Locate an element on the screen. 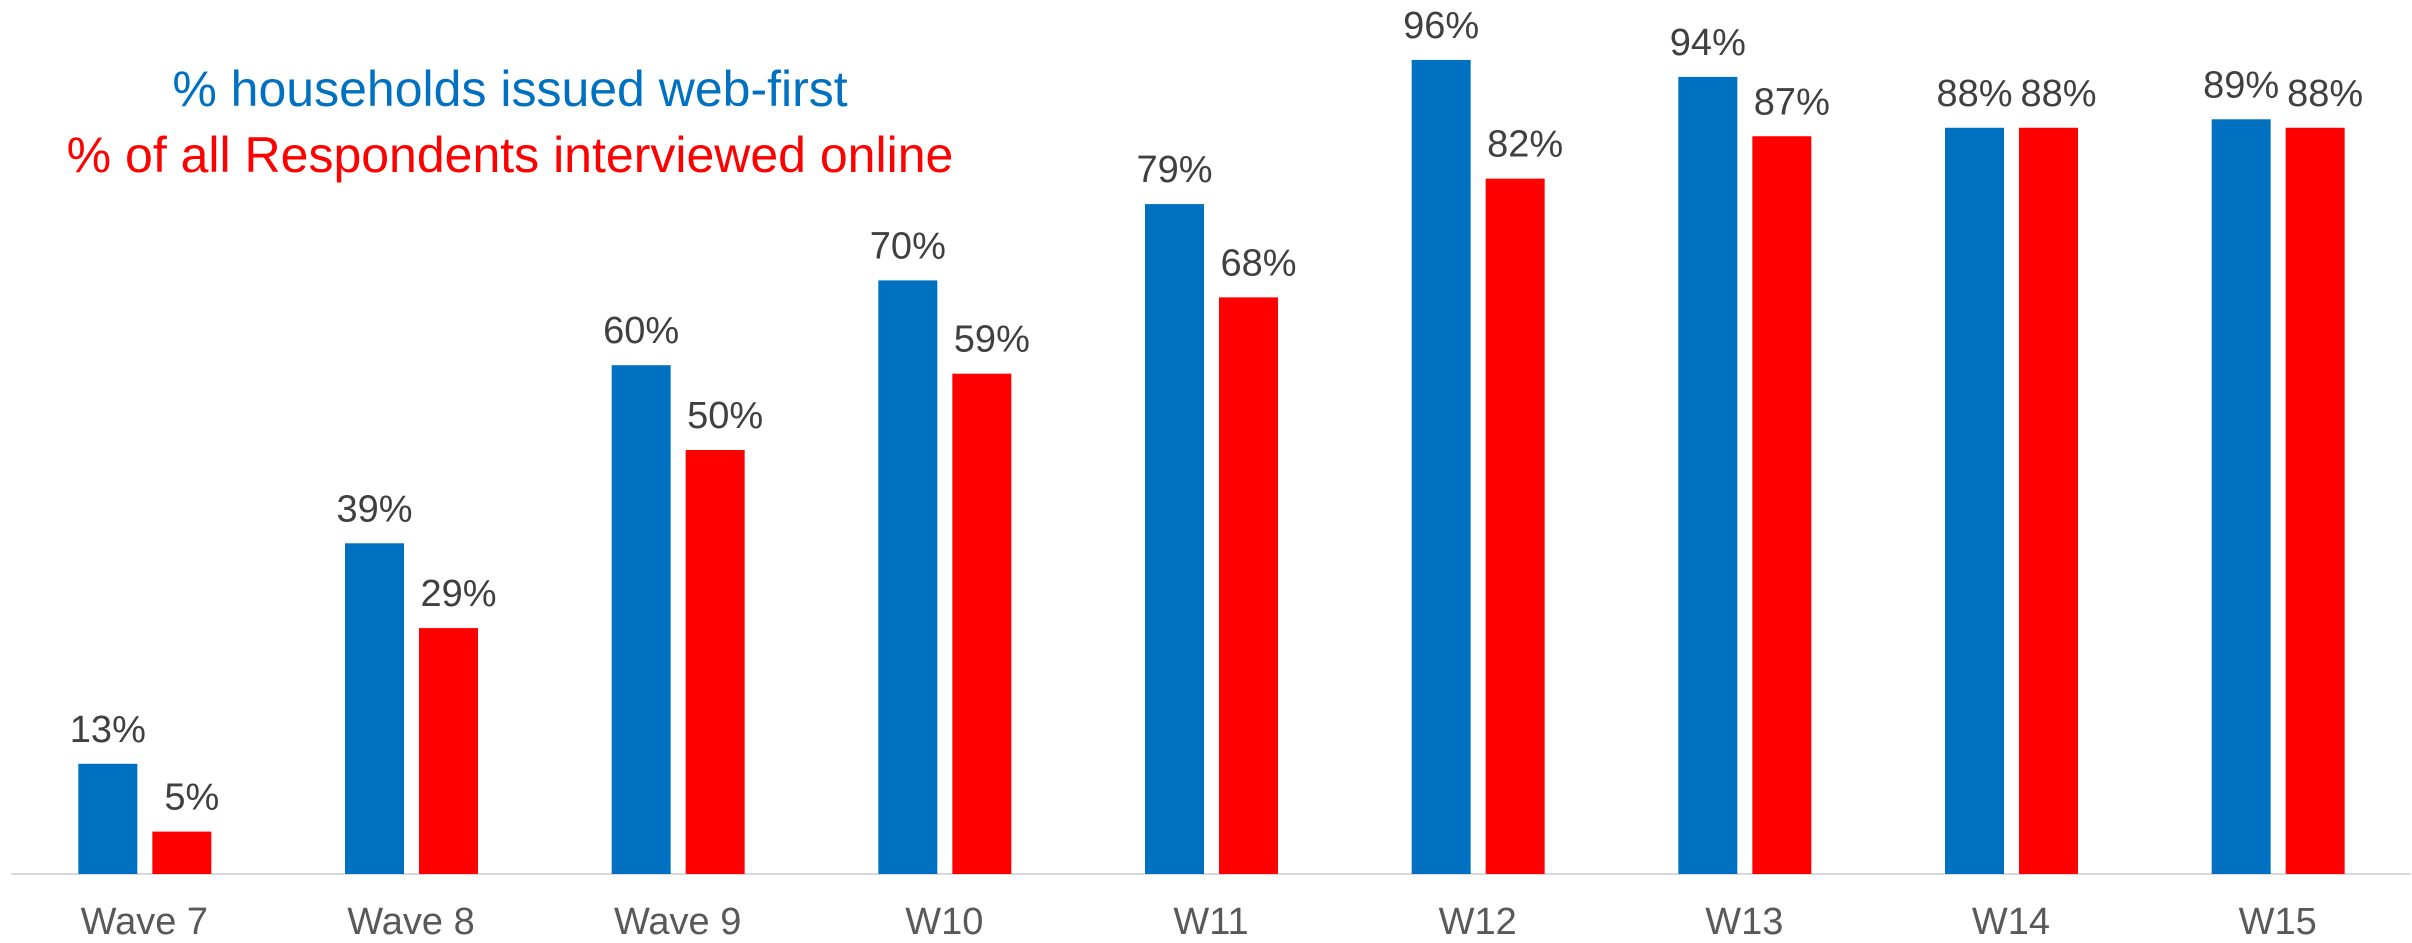  data-label: 59% is located at coordinates (992, 340).